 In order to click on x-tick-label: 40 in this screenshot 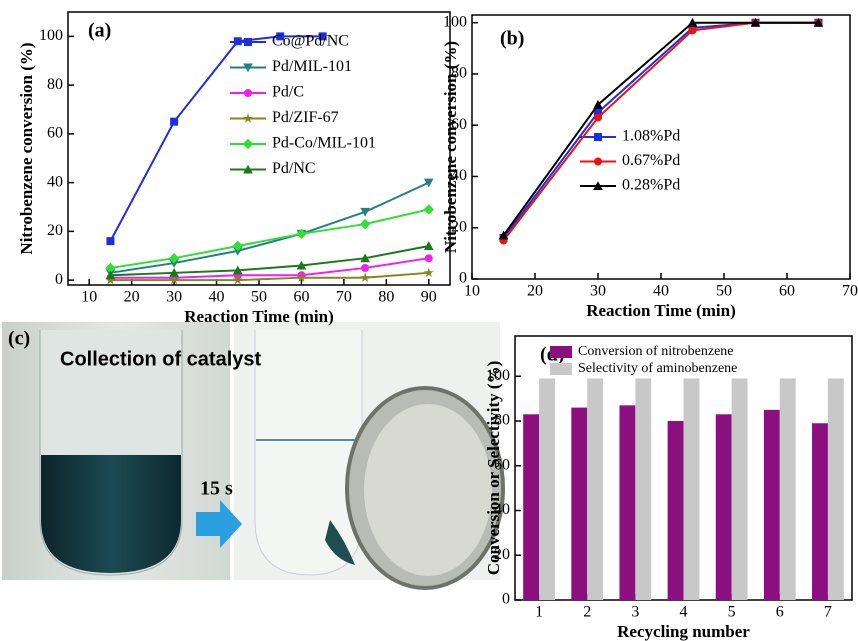, I will do `click(217, 297)`.